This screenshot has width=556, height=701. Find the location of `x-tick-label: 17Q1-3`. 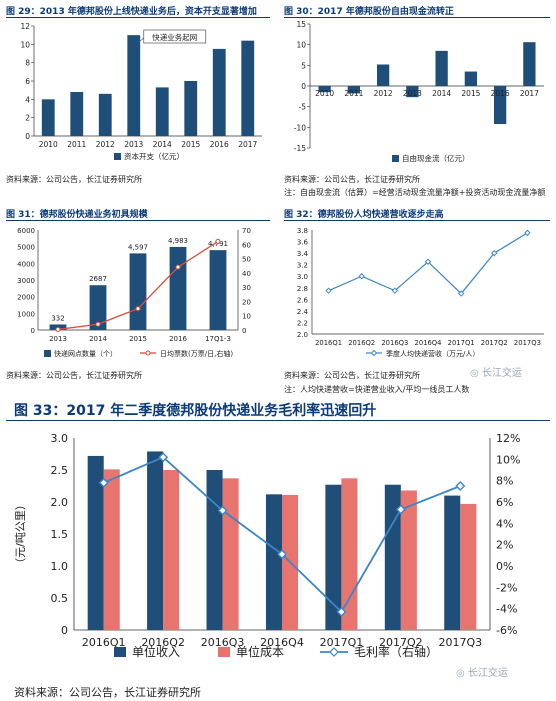

x-tick-label: 17Q1-3 is located at coordinates (218, 339).